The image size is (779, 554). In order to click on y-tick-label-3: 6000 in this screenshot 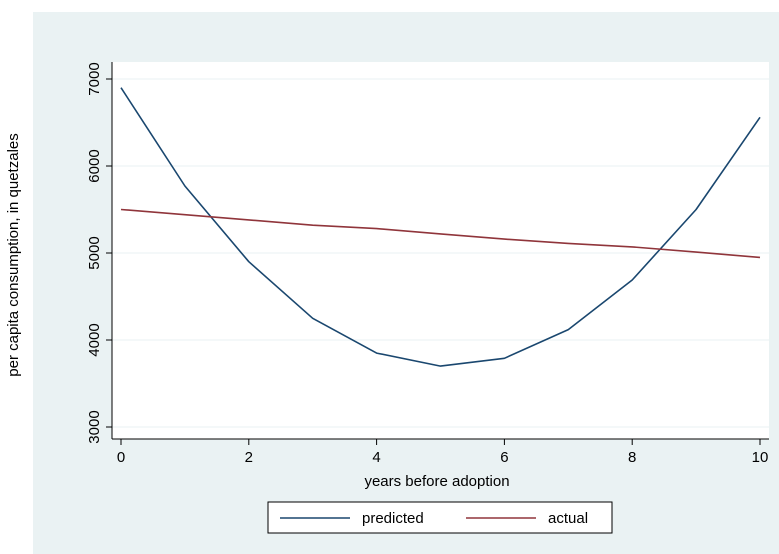, I will do `click(94, 165)`.